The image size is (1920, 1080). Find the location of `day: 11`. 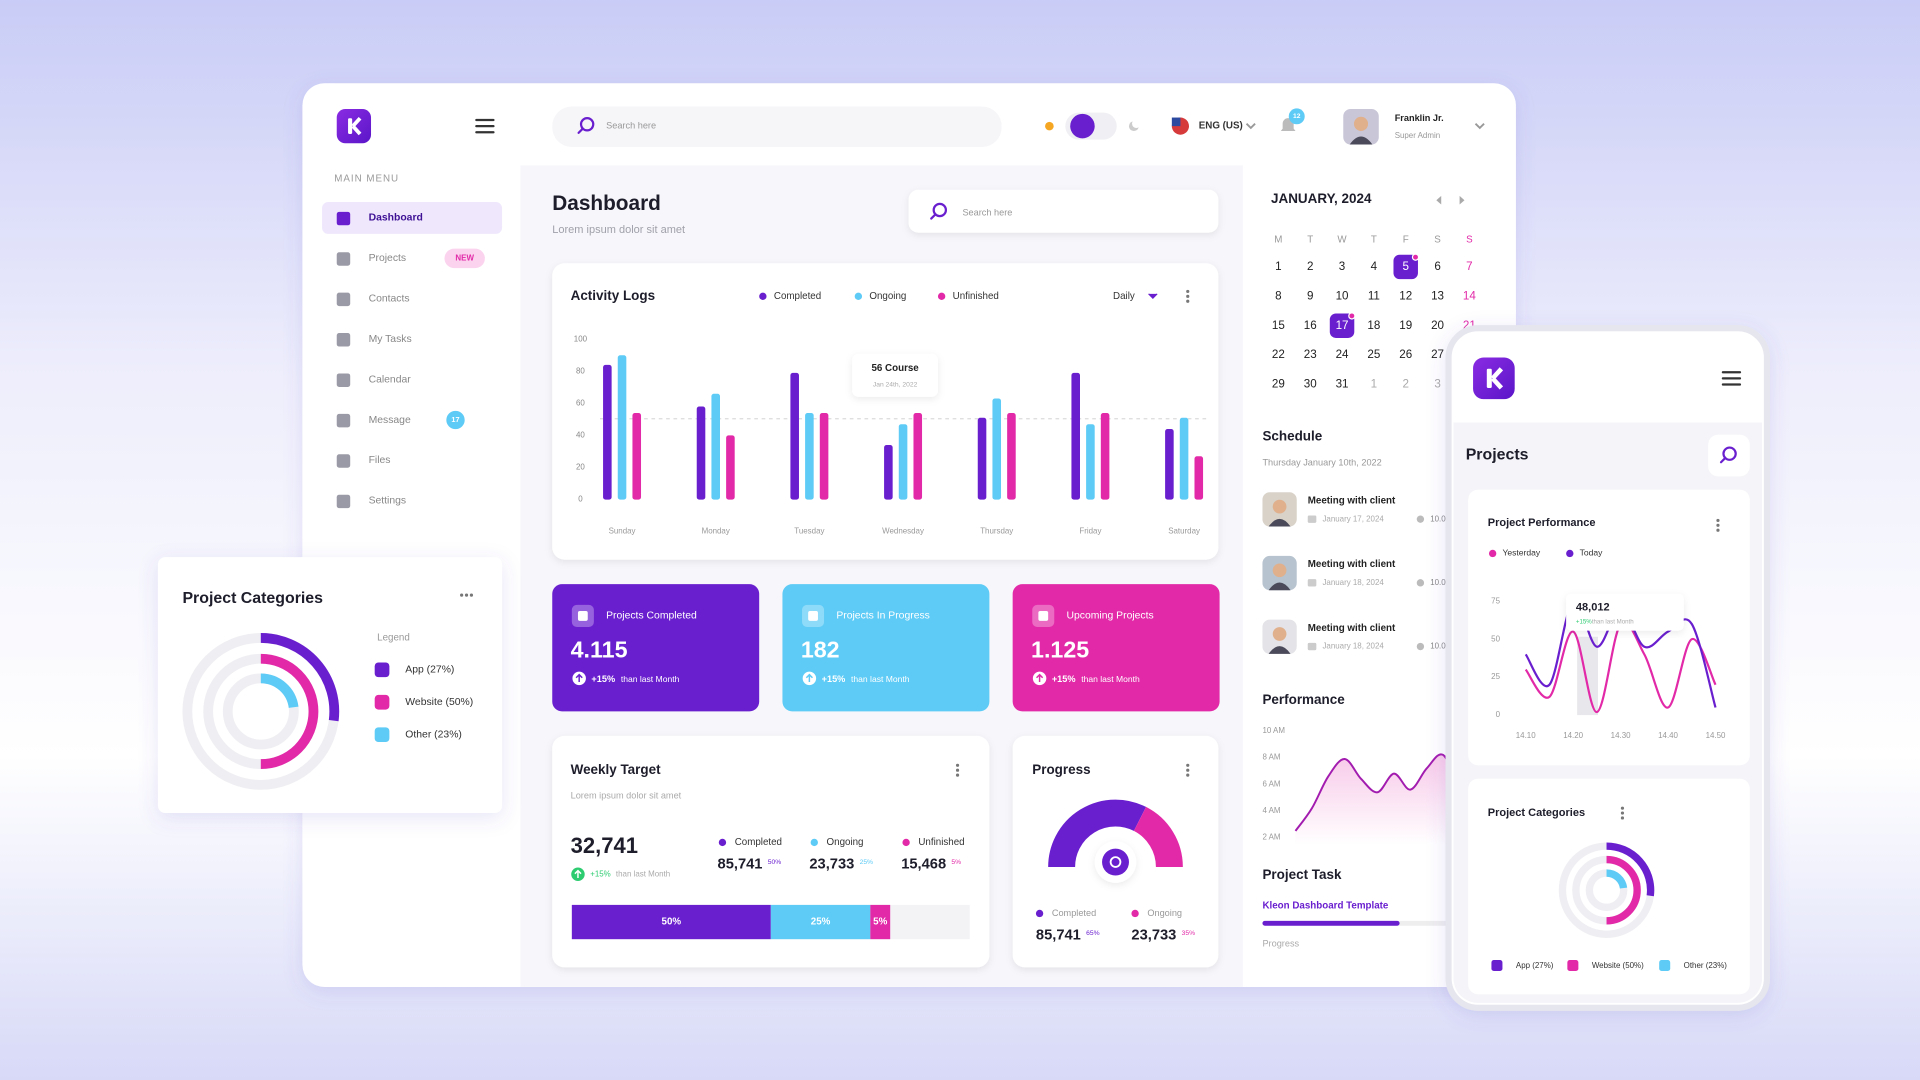

day: 11 is located at coordinates (1374, 295).